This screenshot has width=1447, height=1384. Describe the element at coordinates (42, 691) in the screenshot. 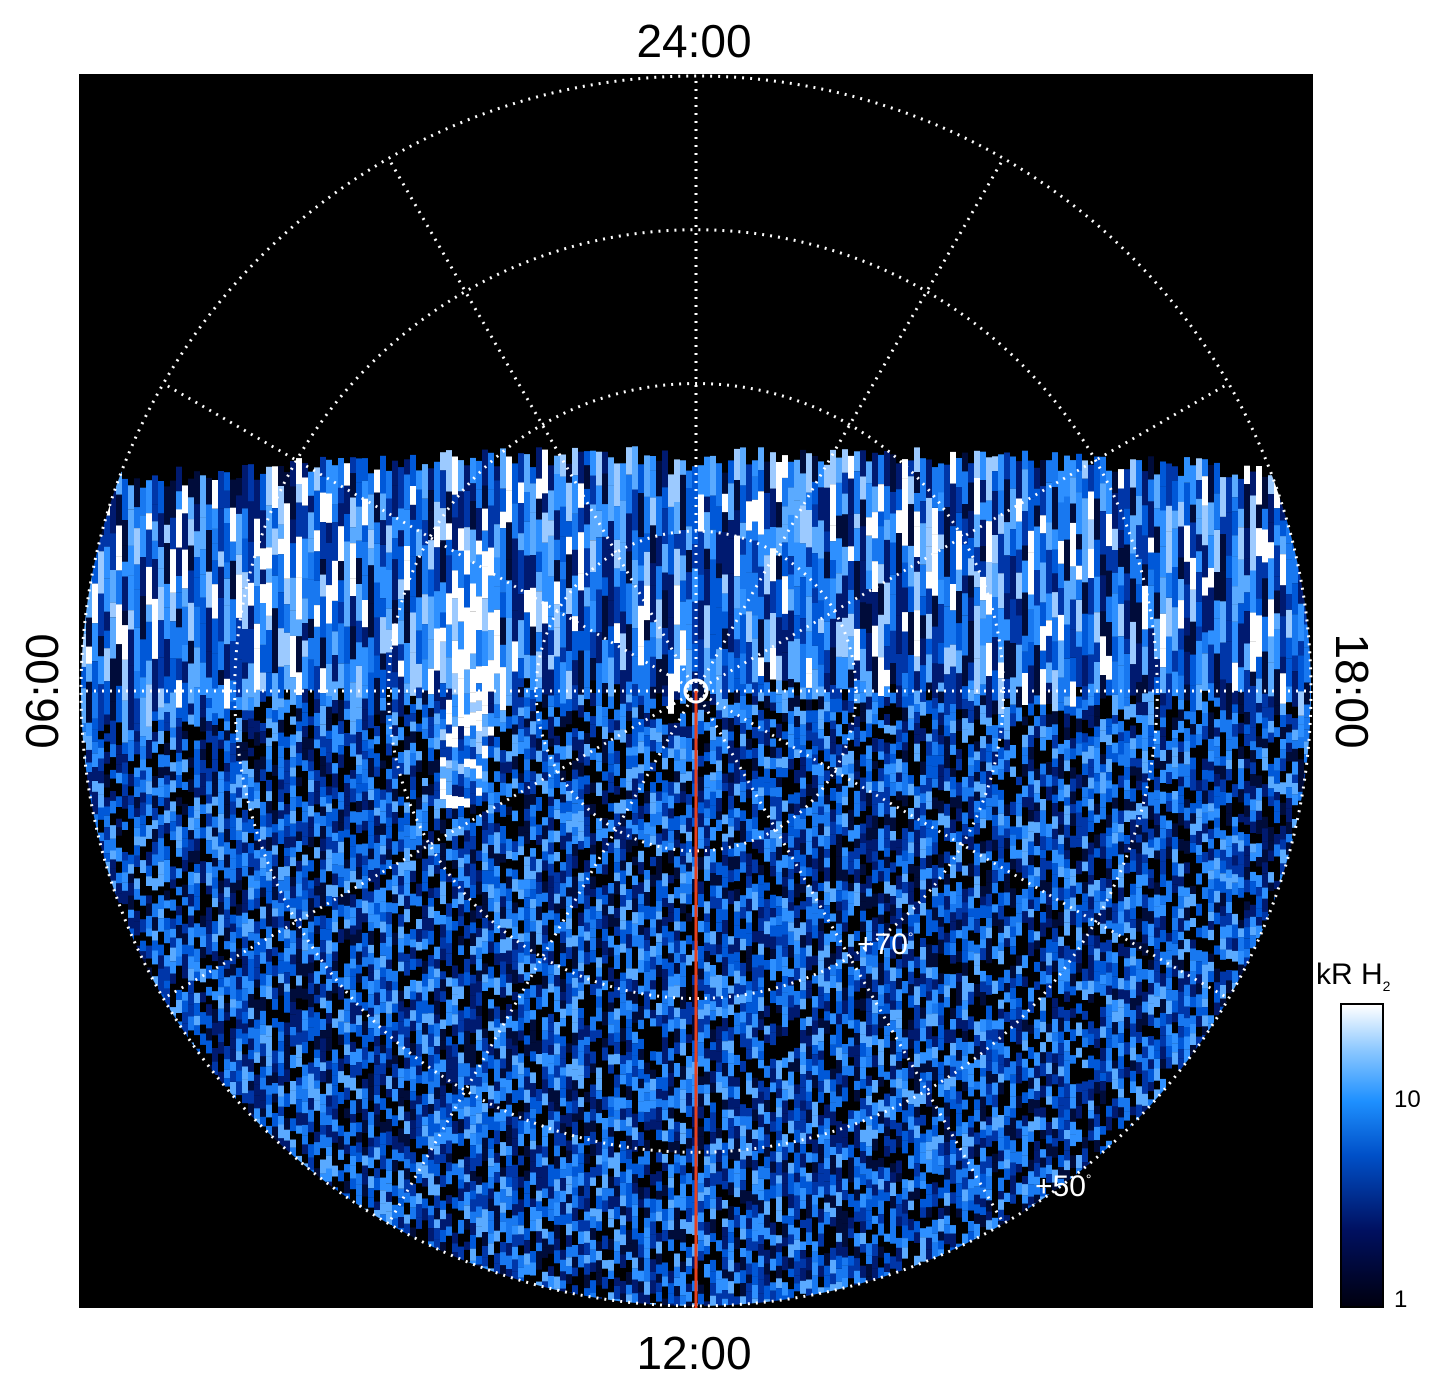

I see `local-time-dawn-label: 06:00` at that location.